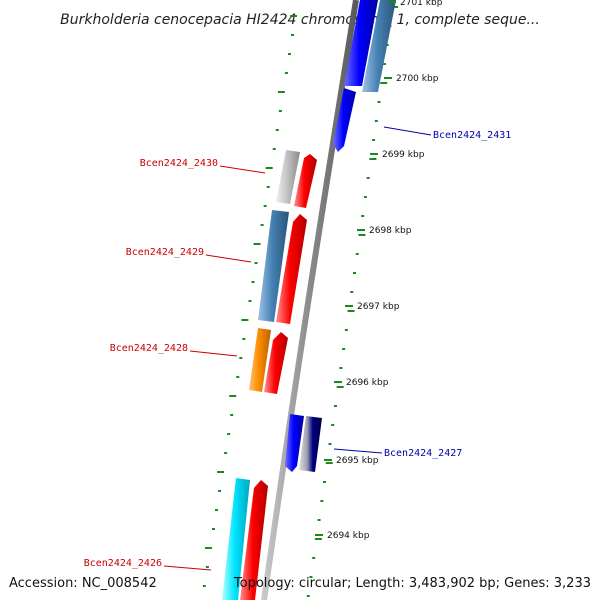 This screenshot has height=600, width=600. I want to click on gene-label: Bcen2424_2431, so click(472, 135).